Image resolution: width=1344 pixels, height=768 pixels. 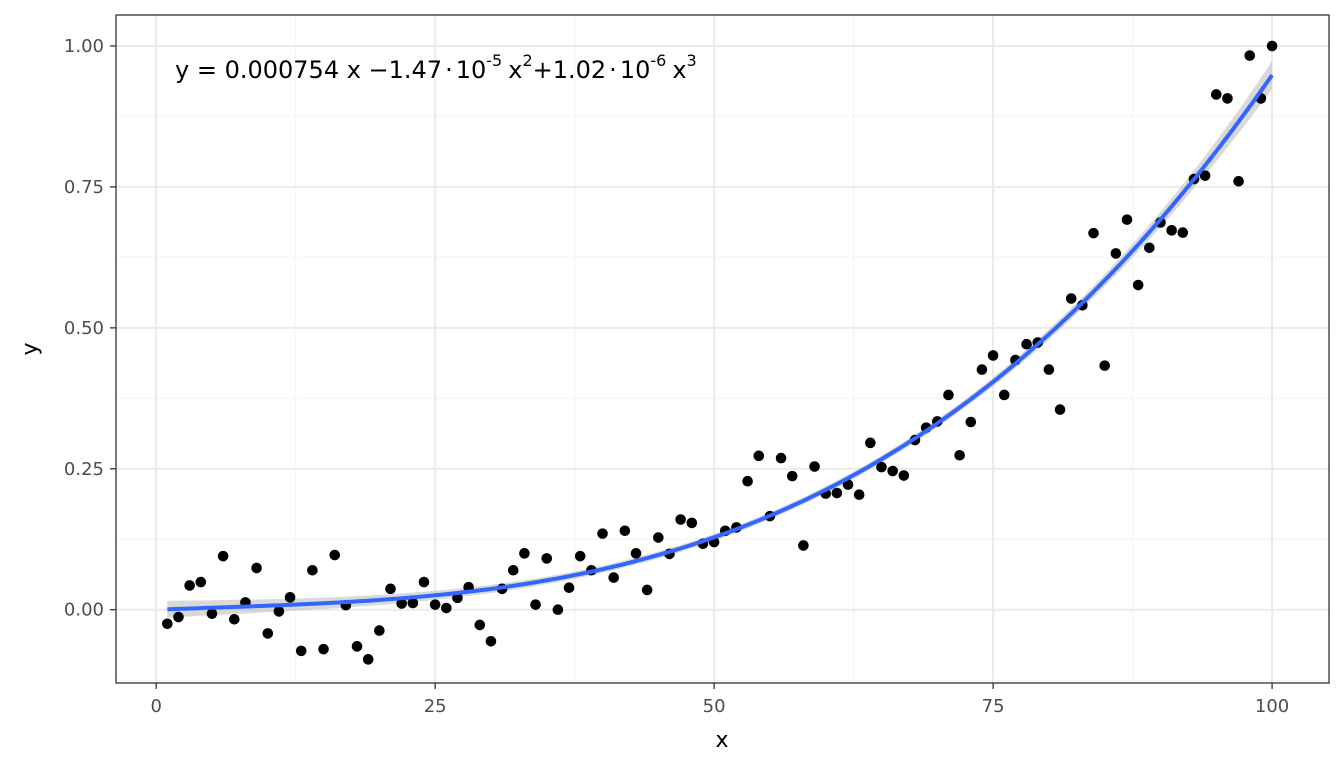 What do you see at coordinates (1272, 706) in the screenshot?
I see `x-tick-label: 100` at bounding box center [1272, 706].